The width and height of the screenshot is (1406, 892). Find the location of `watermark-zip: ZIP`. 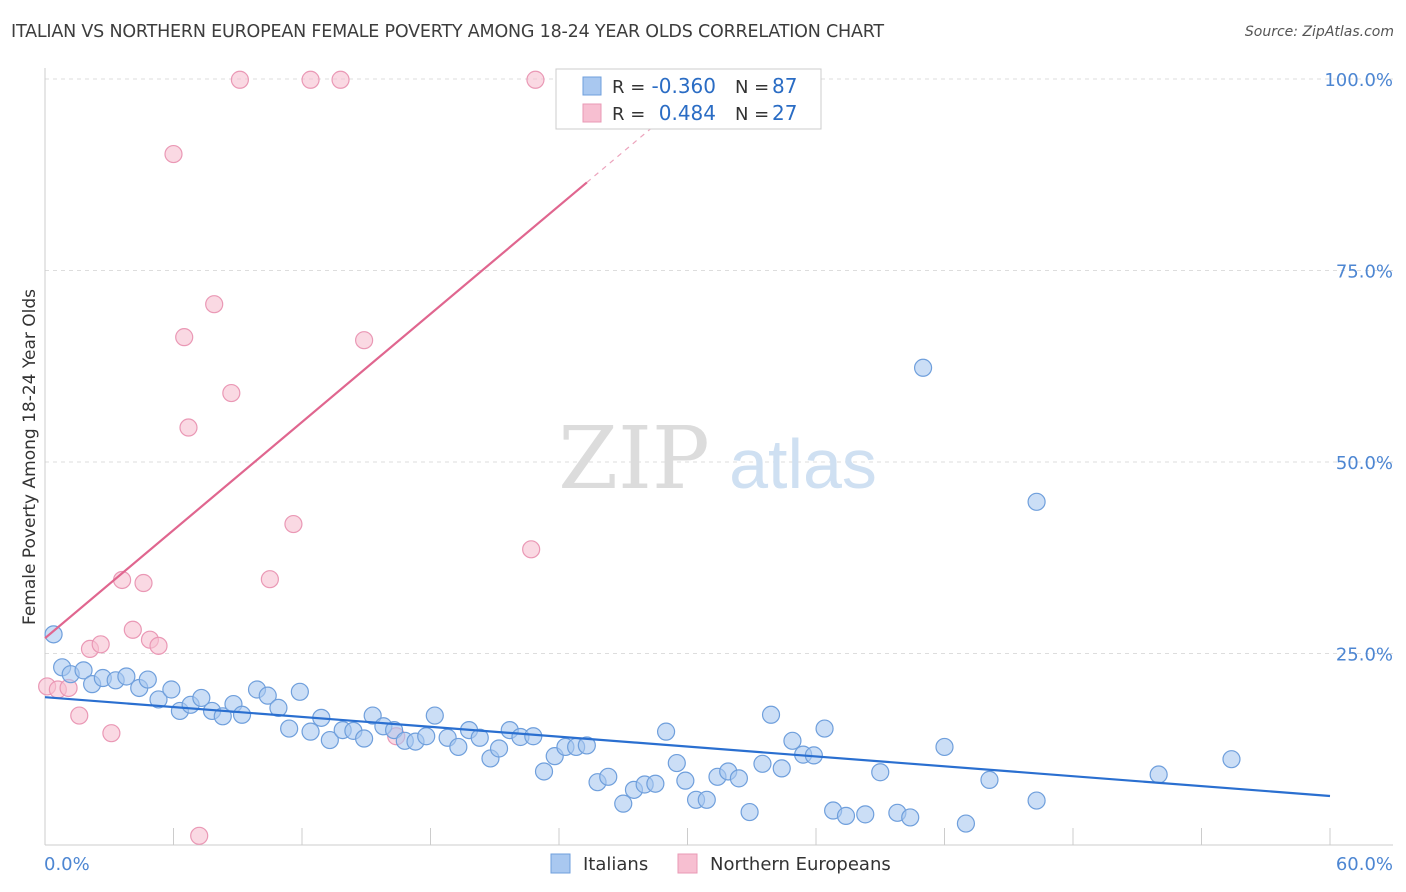

watermark-zip: ZIP is located at coordinates (634, 459).